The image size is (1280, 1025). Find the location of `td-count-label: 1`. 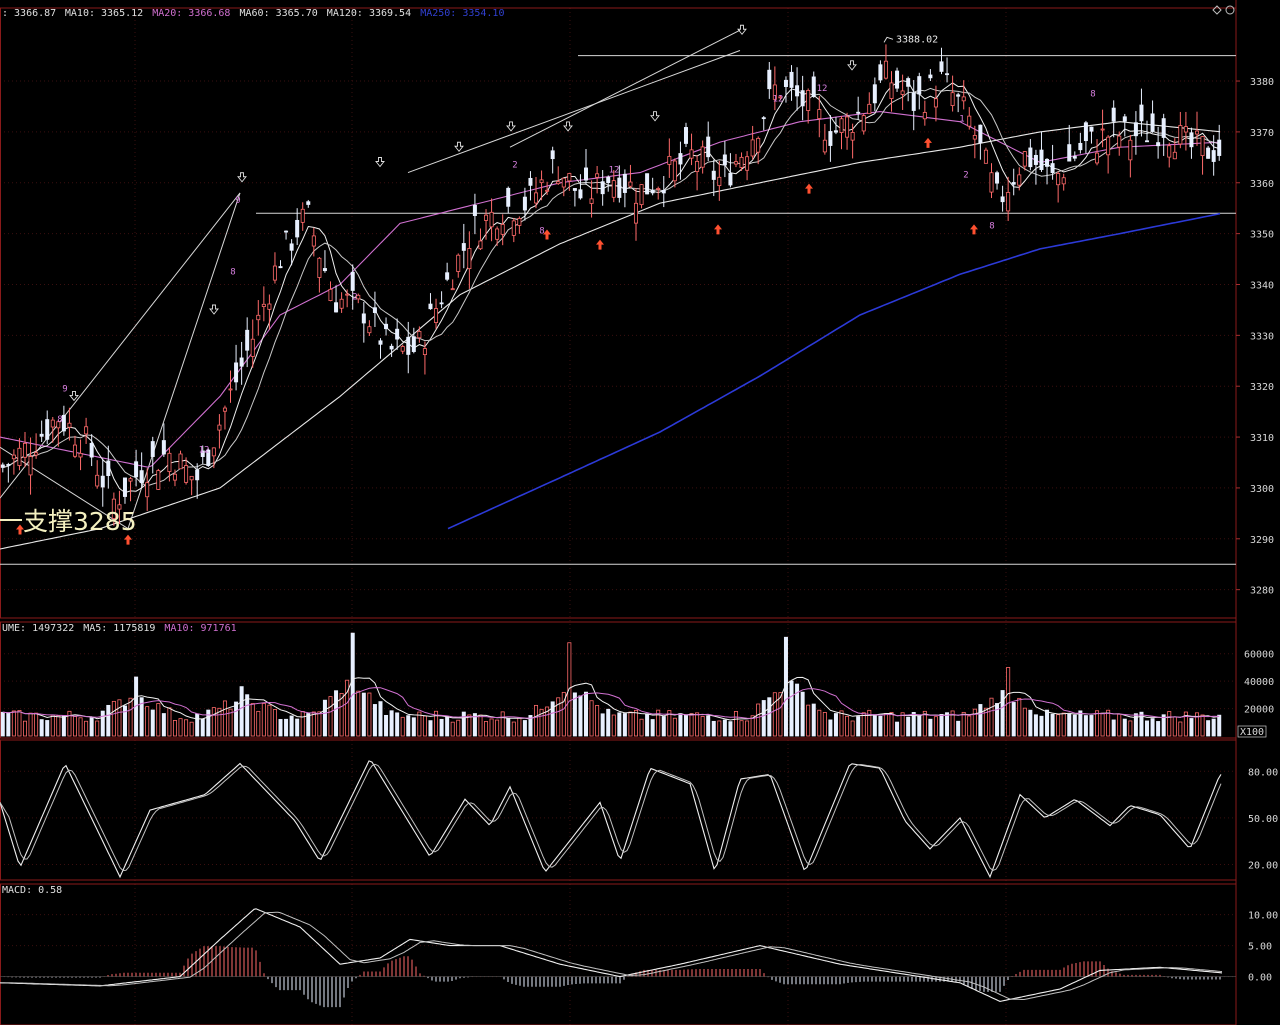

td-count-label: 1 is located at coordinates (961, 120).